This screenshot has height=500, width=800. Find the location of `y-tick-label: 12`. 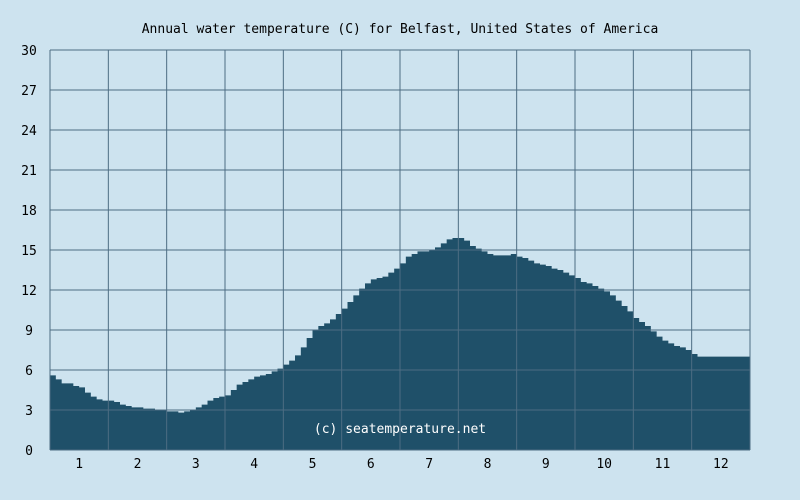

y-tick-label: 12 is located at coordinates (29, 291).